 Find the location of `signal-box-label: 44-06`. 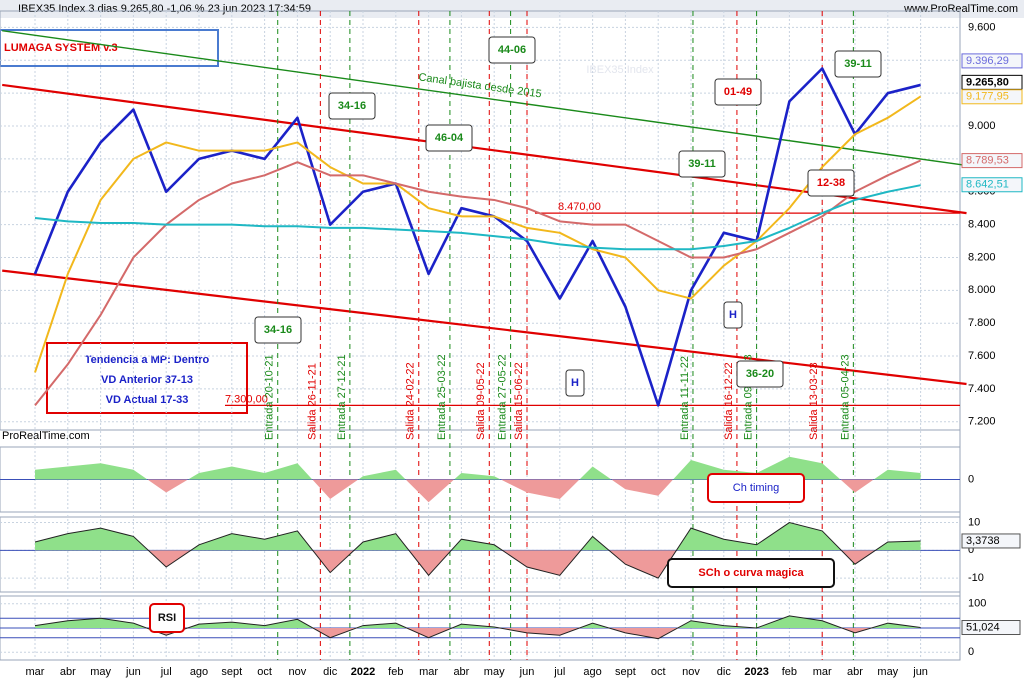

signal-box-label: 44-06 is located at coordinates (512, 50).